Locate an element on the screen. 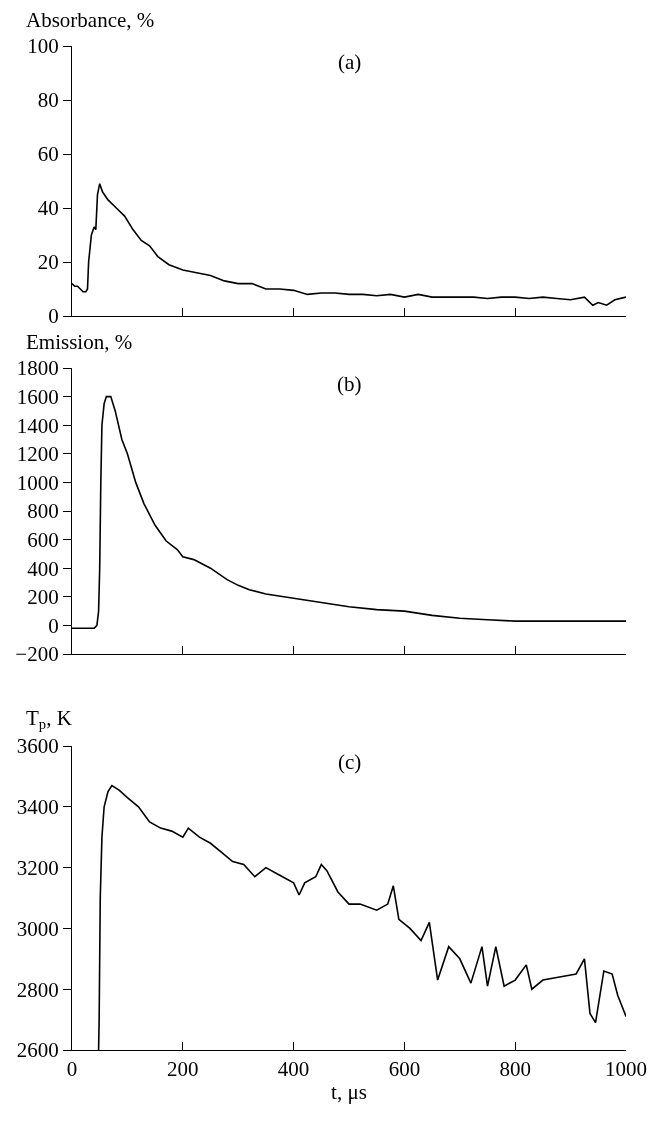 Image resolution: width=654 pixels, height=1134 pixels. y-tick-label: 400 is located at coordinates (43, 568).